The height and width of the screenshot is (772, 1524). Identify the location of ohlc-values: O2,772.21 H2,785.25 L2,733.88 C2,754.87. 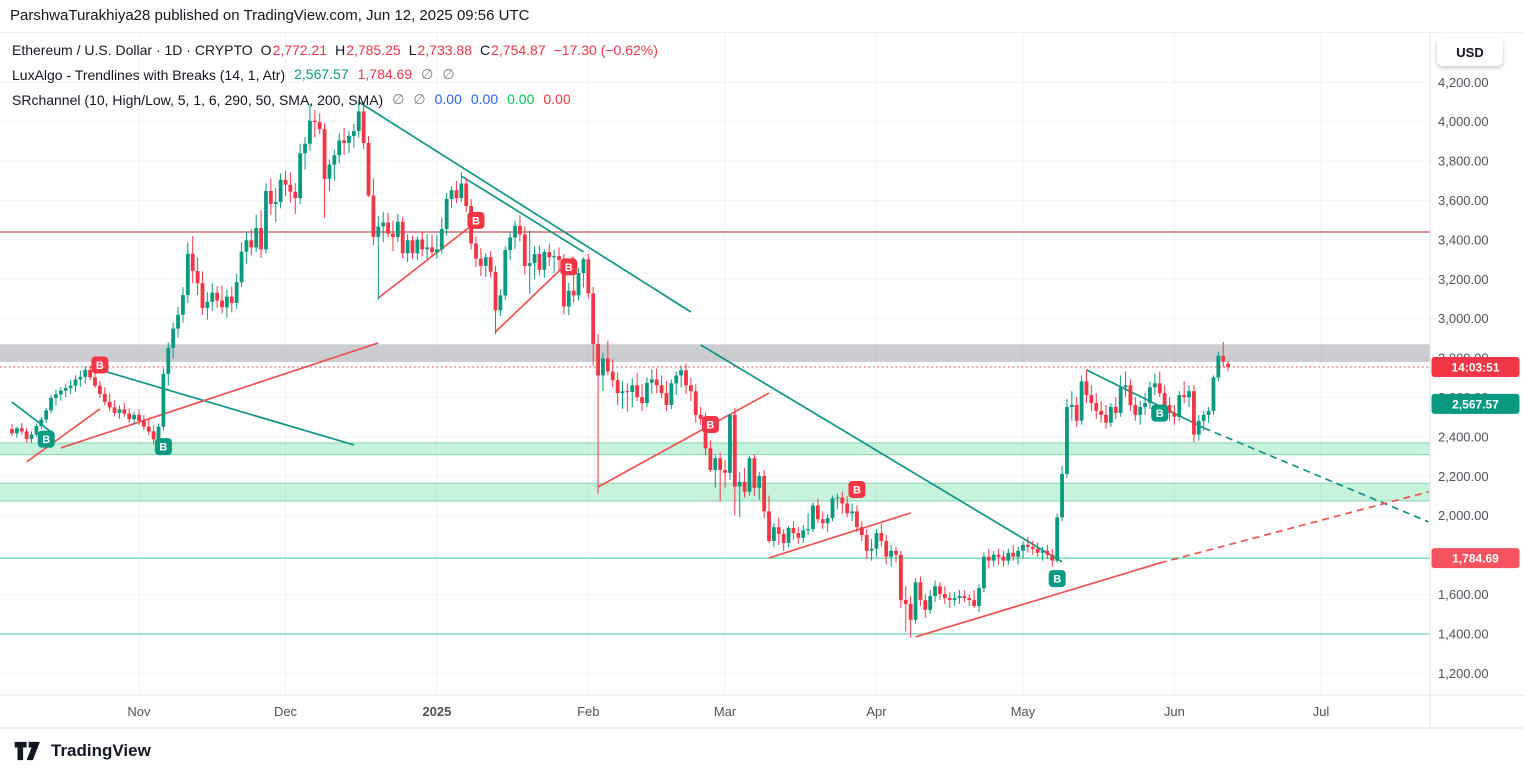
(403, 49).